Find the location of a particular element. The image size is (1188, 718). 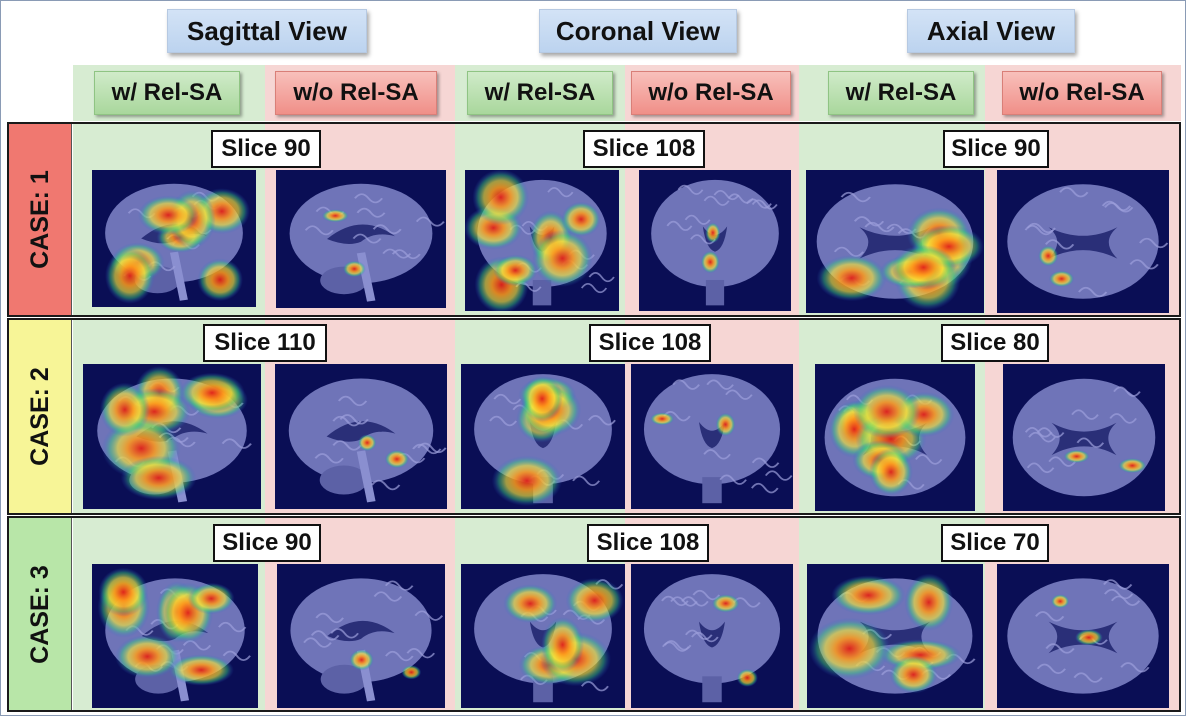

case1-sagittal-slice-label: Slice 90 is located at coordinates (266, 149).